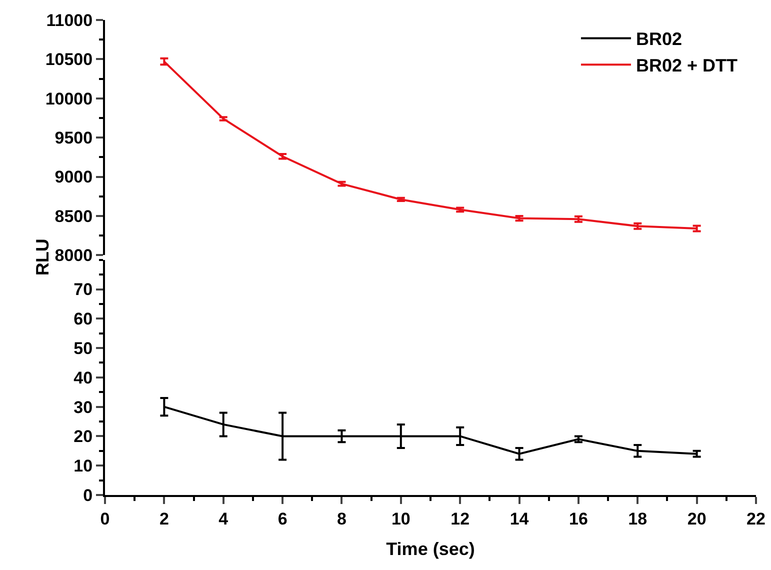  What do you see at coordinates (659, 39) in the screenshot?
I see `legend-label: BR02` at bounding box center [659, 39].